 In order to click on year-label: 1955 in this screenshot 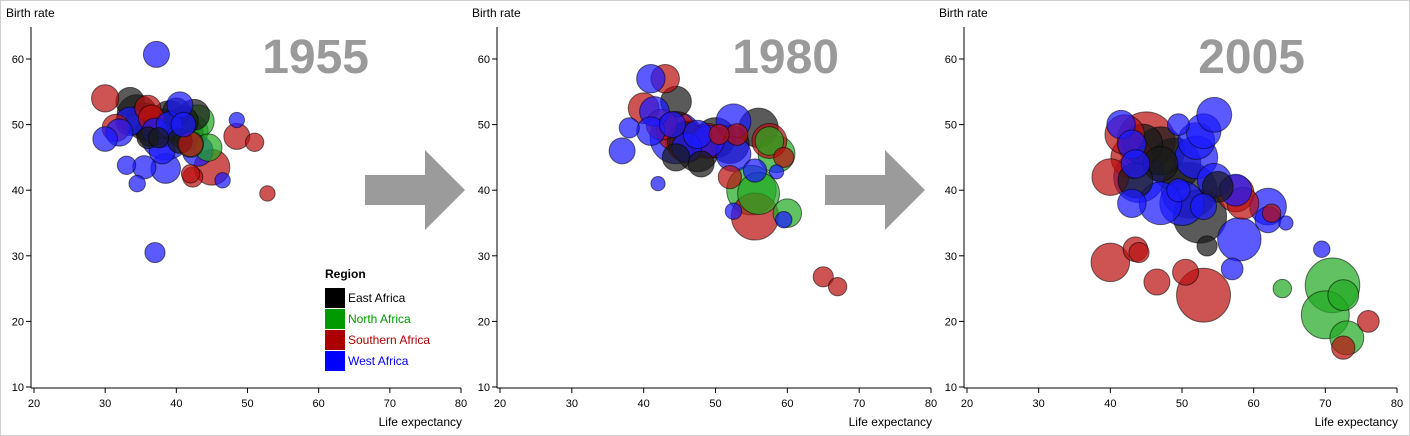, I will do `click(315, 57)`.